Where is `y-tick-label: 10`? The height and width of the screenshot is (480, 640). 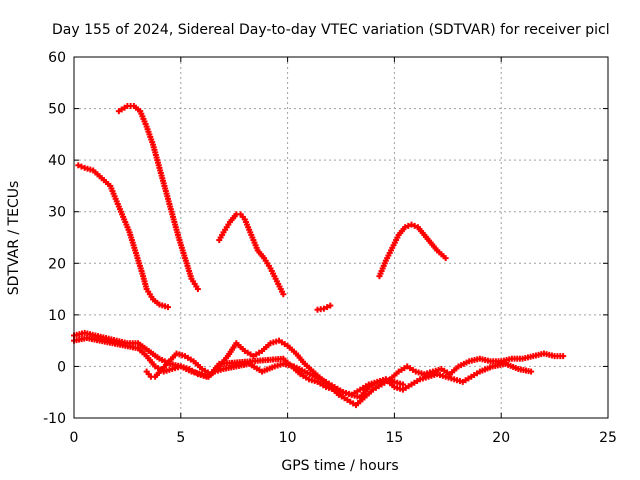 y-tick-label: 10 is located at coordinates (57, 316).